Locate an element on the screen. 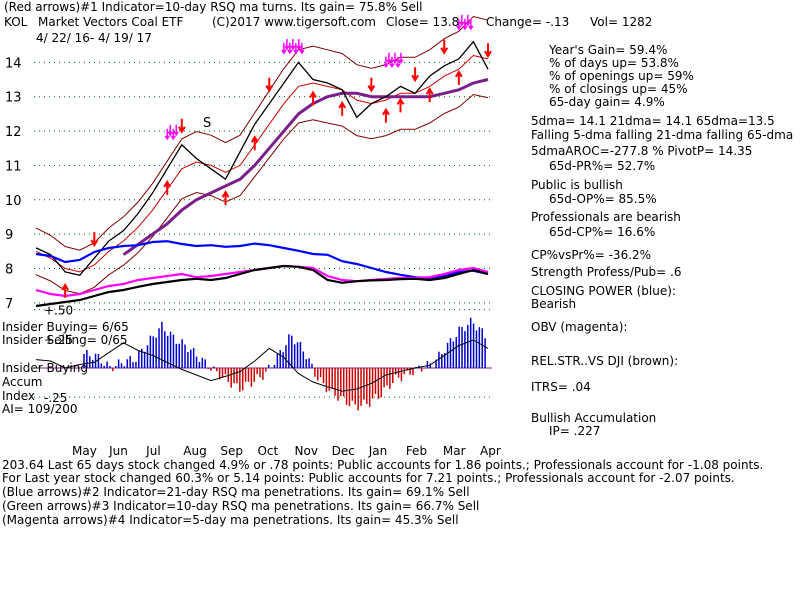 The width and height of the screenshot is (800, 600). accum-tick-label: +.25 is located at coordinates (58, 340).